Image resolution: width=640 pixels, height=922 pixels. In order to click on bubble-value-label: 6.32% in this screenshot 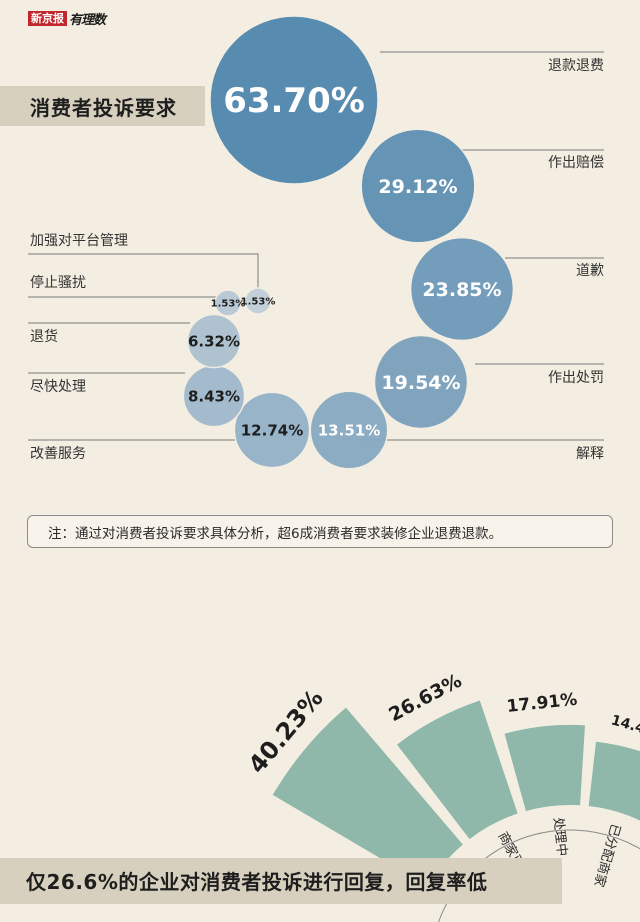, I will do `click(214, 341)`.